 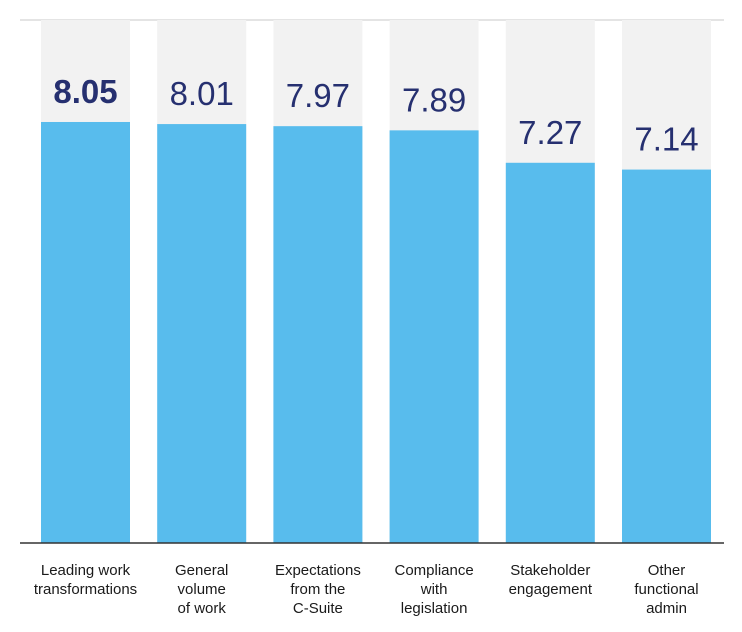 I want to click on category-label-line: admin, so click(x=666, y=608).